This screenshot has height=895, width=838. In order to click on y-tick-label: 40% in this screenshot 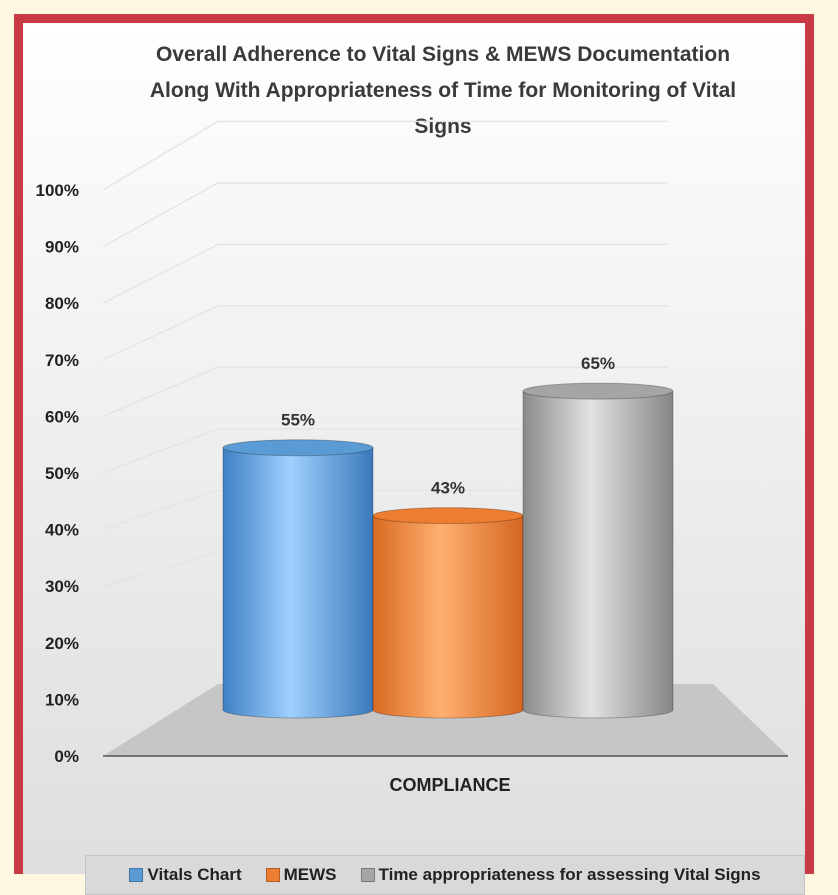, I will do `click(62, 530)`.